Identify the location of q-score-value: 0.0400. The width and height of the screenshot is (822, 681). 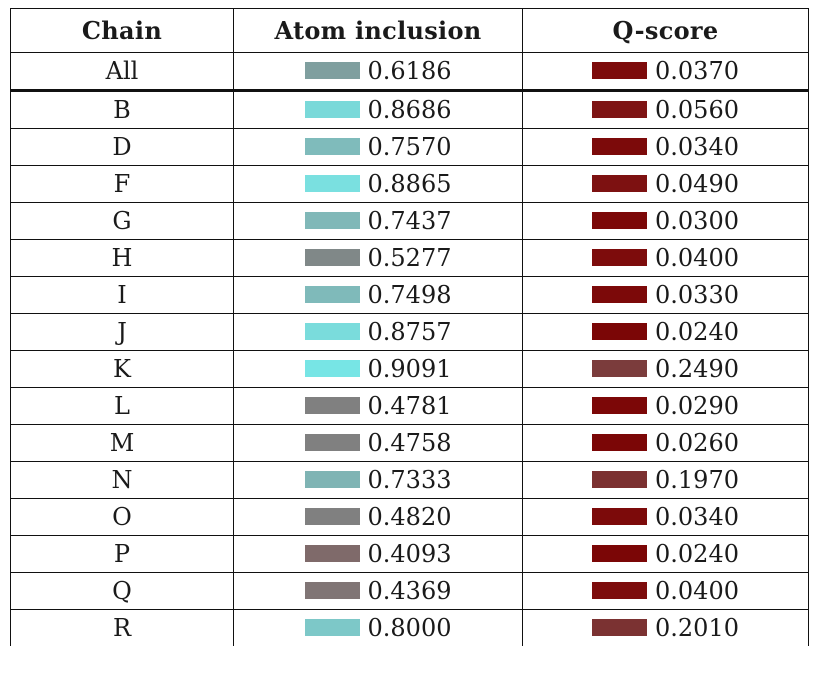
(697, 257).